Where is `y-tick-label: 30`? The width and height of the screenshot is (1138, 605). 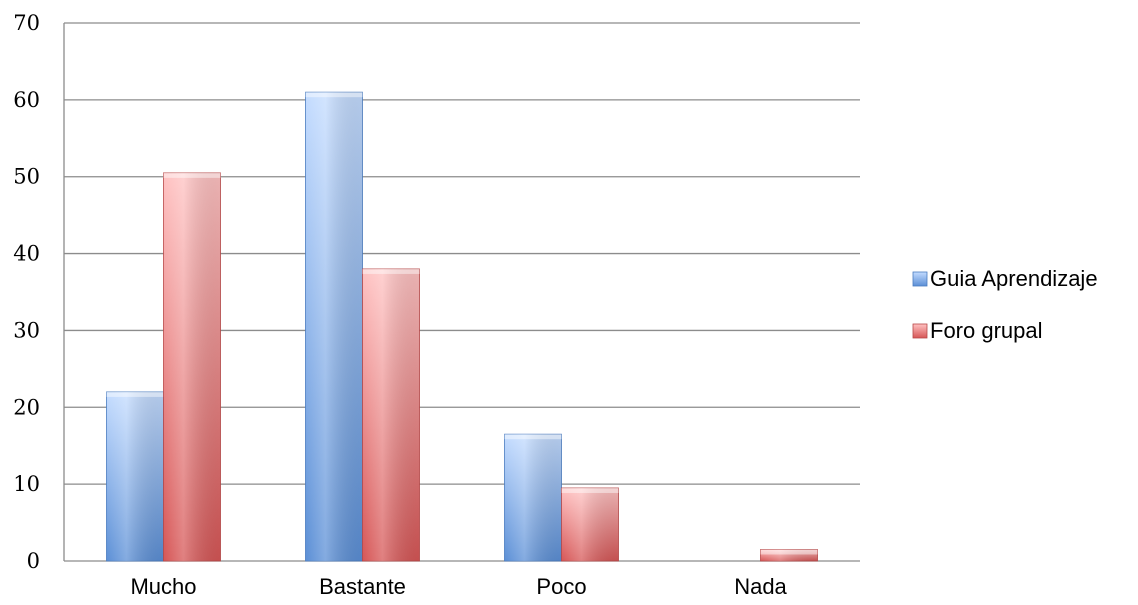
y-tick-label: 30 is located at coordinates (26, 330).